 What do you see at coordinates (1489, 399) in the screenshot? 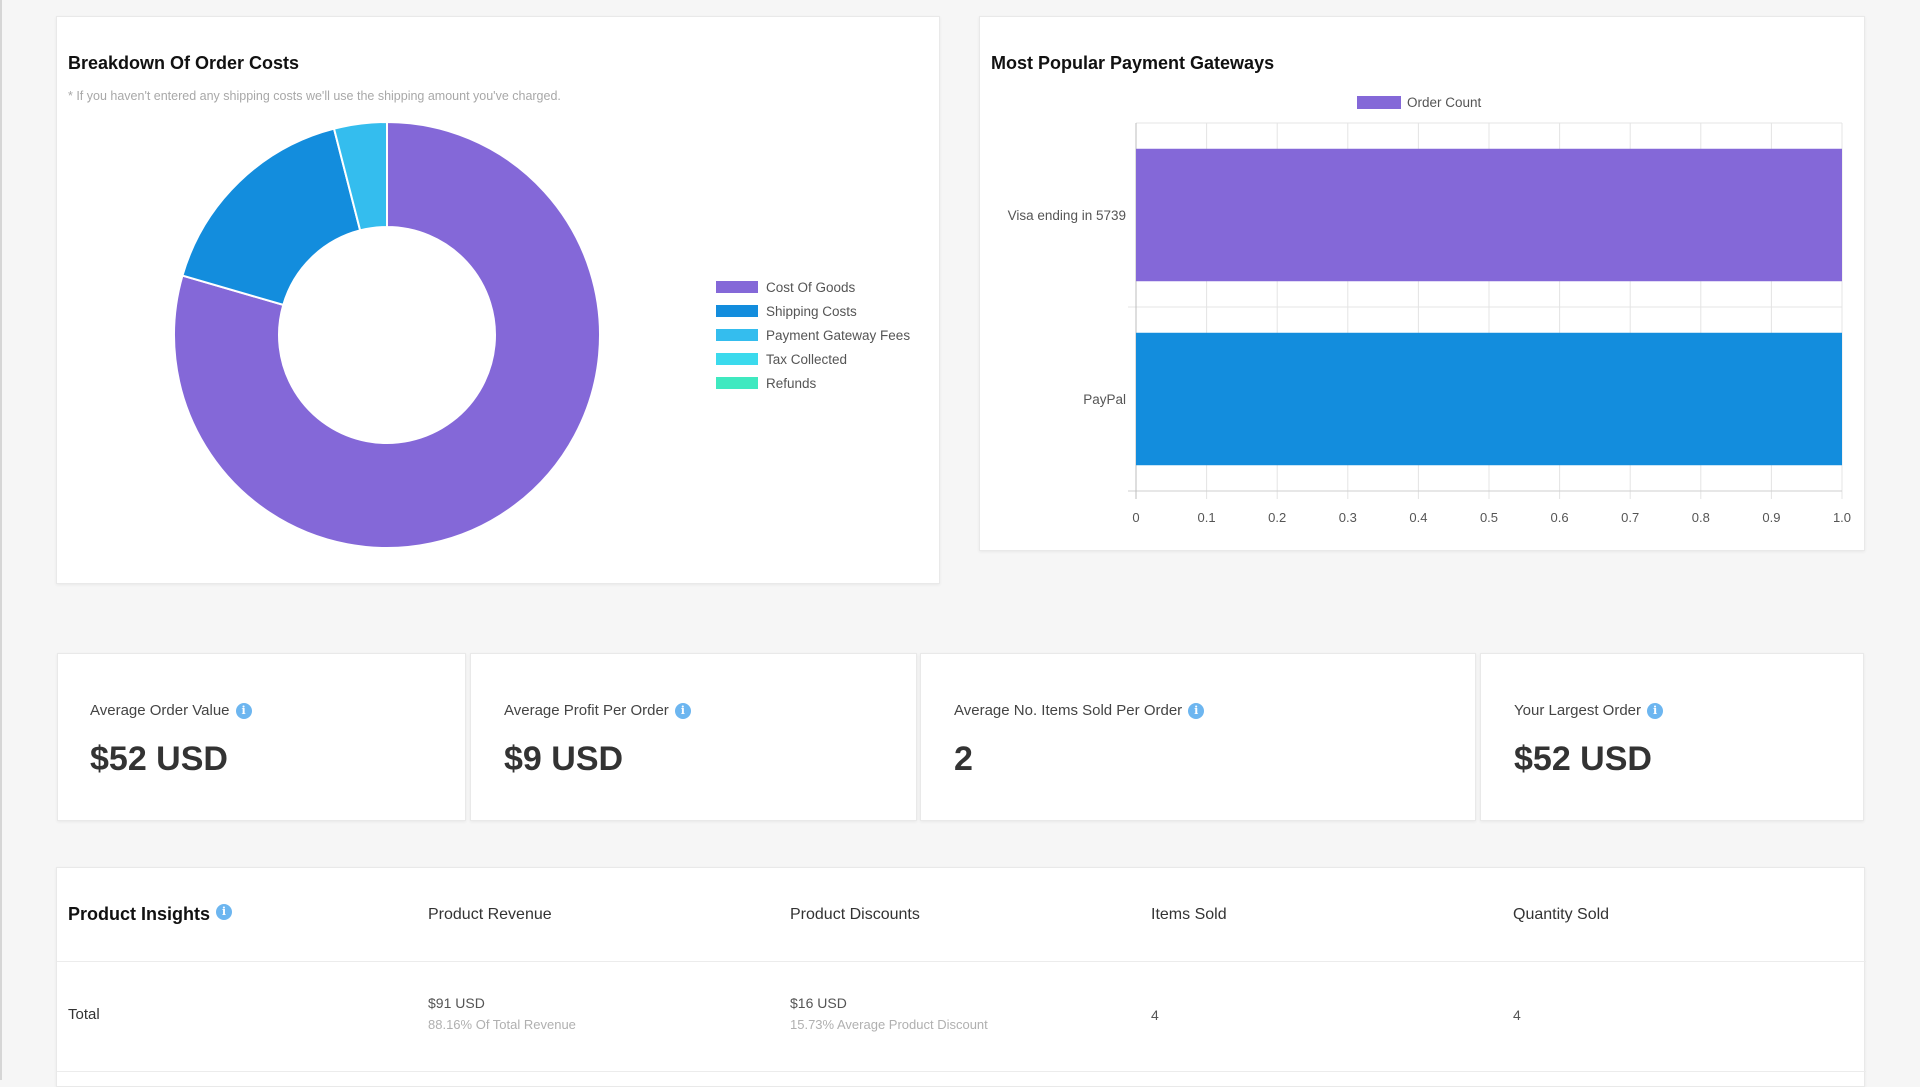
I see `bar-paypal` at bounding box center [1489, 399].